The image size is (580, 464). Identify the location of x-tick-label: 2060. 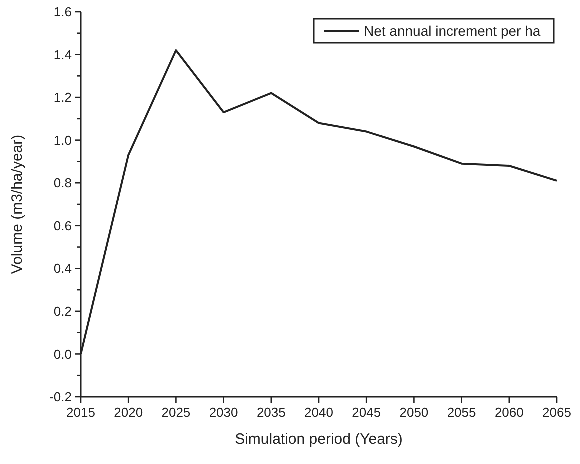
(509, 412).